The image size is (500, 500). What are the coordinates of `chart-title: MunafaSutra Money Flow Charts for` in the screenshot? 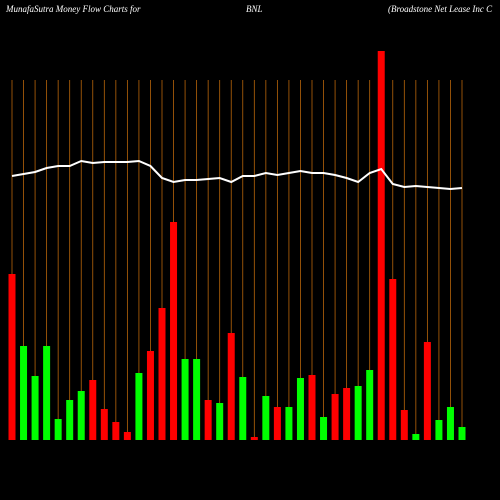 It's located at (73, 9).